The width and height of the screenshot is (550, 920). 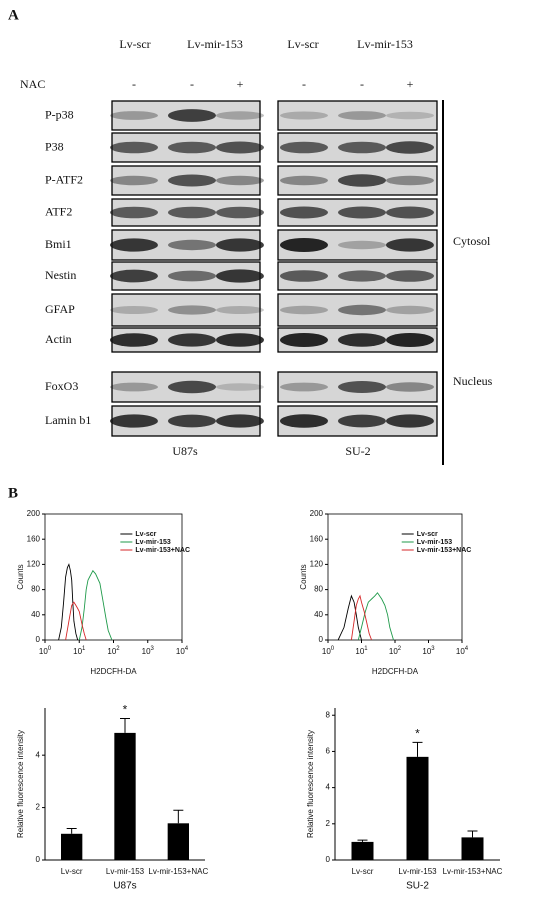 I want to click on row-label: P-p38, so click(x=59, y=114).